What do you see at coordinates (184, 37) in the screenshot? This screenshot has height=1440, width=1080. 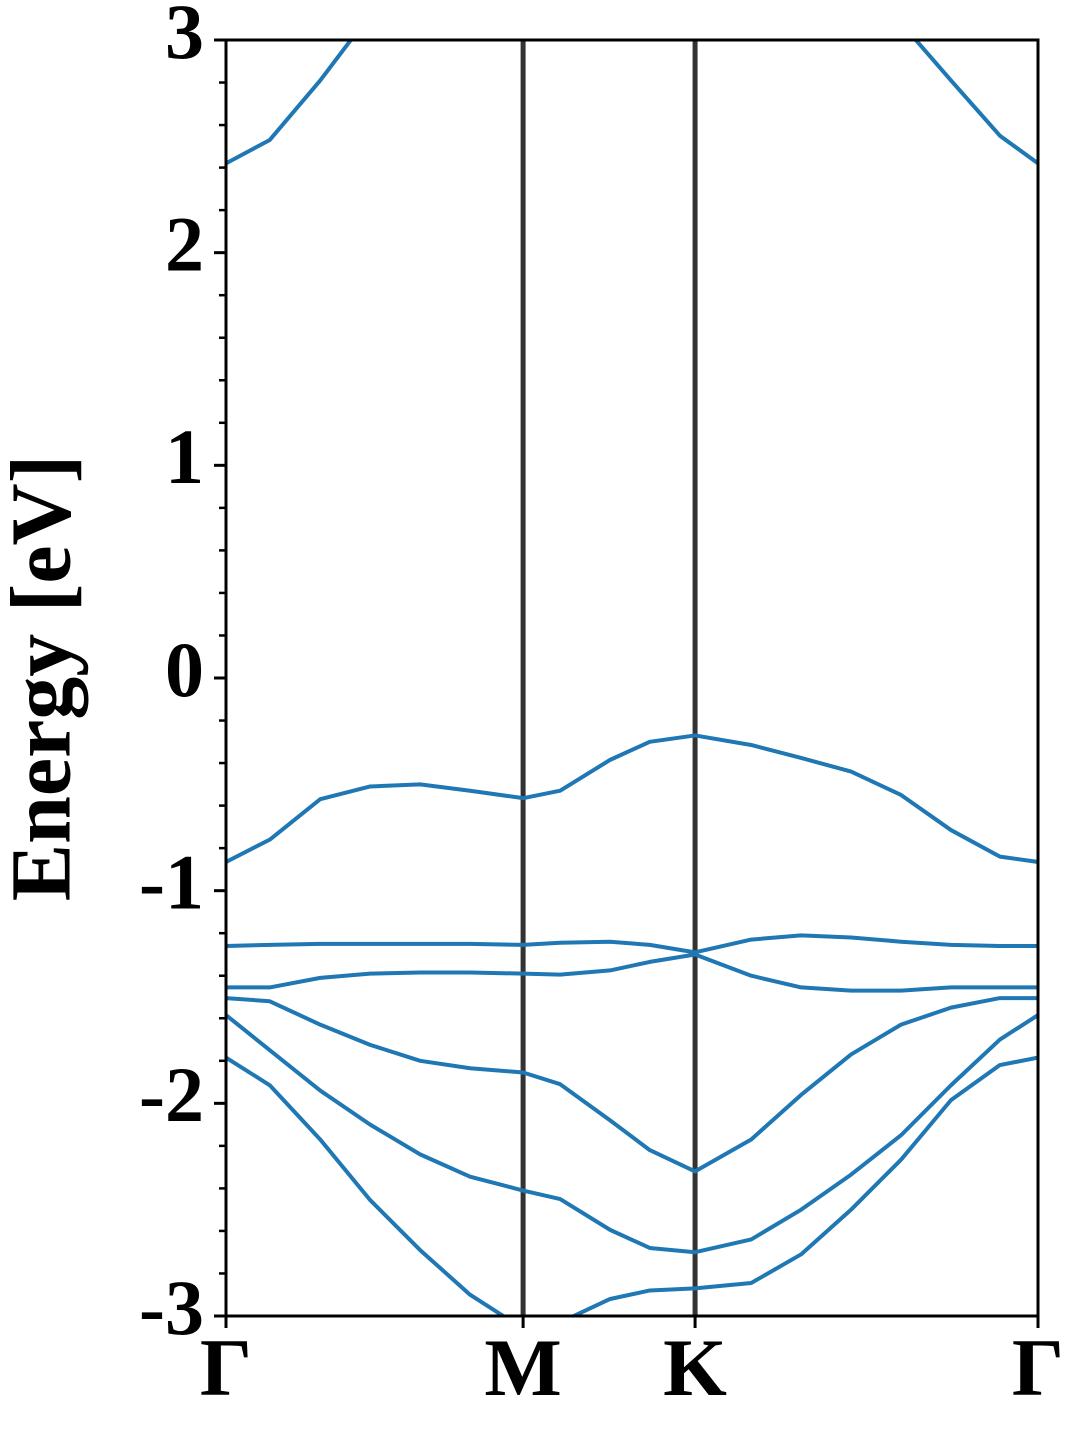 I see `y-tick-label: 3` at bounding box center [184, 37].